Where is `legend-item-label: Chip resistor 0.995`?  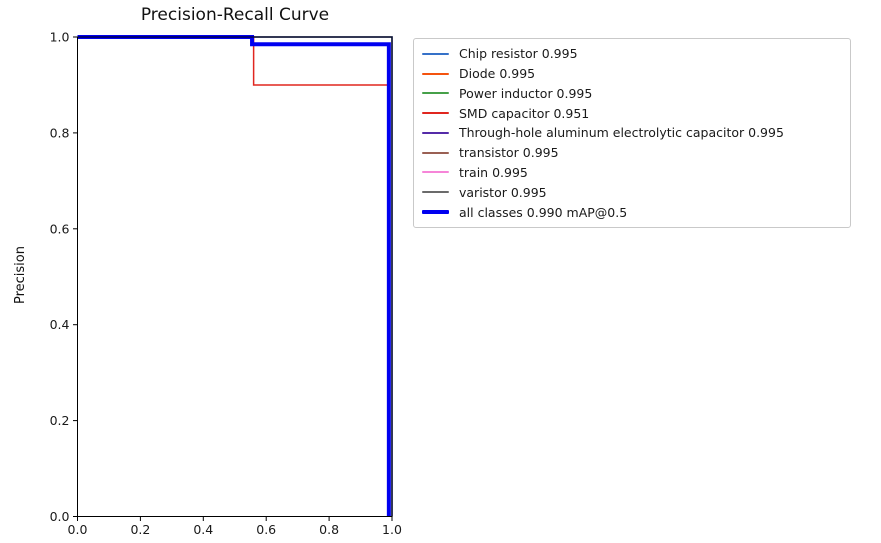
legend-item-label: Chip resistor 0.995 is located at coordinates (518, 54).